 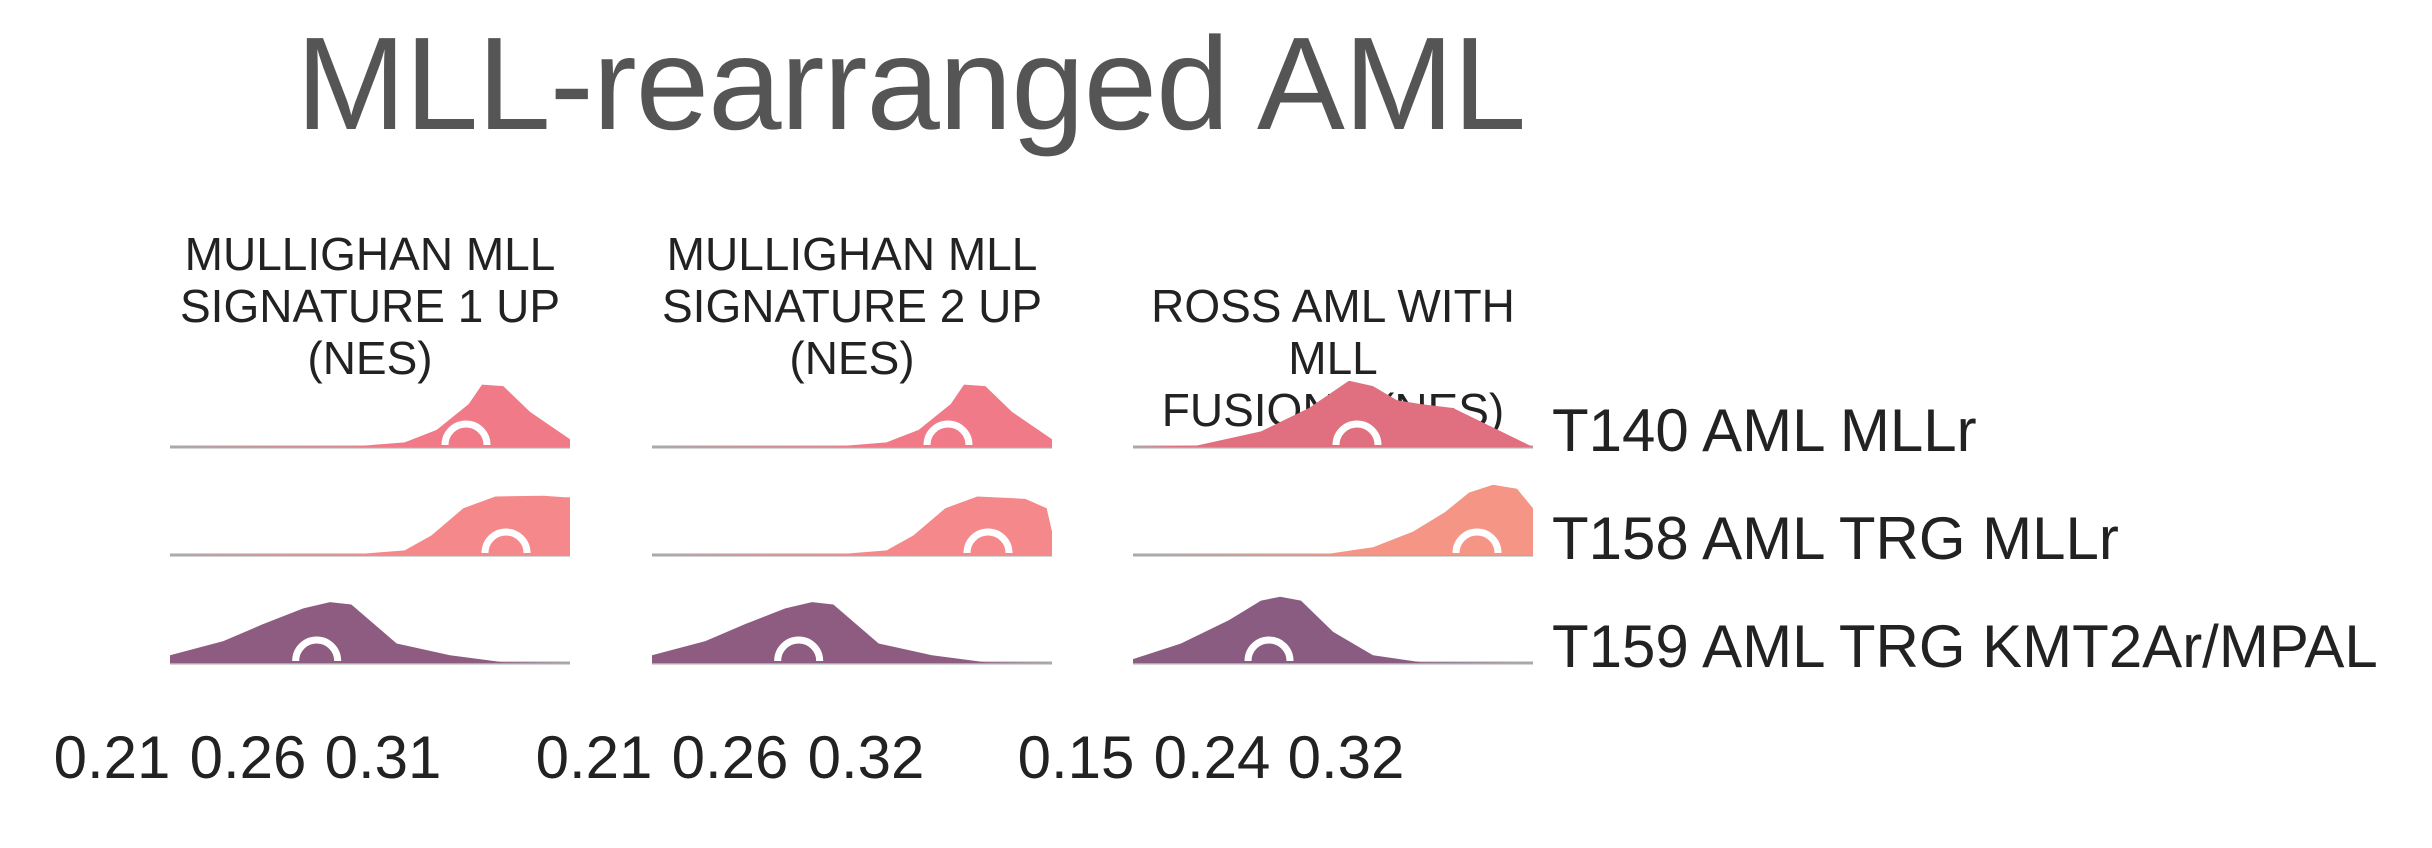 I want to click on panel-title: MULLIGHAN MLL SIGNATURE 1 UP (NES), so click(x=370, y=306).